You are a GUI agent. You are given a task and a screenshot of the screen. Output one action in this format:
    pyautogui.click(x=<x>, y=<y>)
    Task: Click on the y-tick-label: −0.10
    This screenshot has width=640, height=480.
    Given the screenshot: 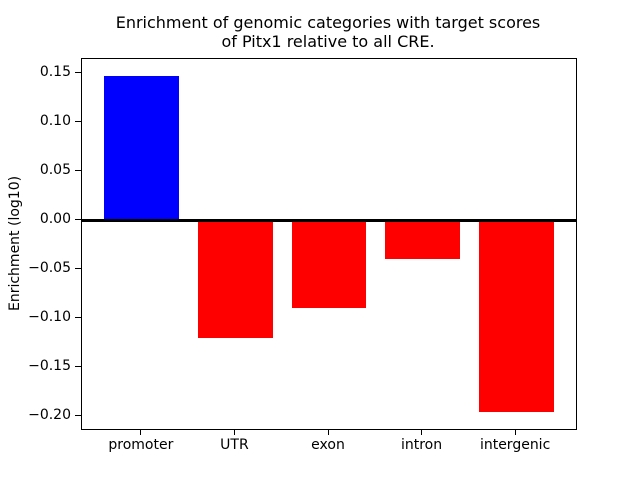 What is the action you would take?
    pyautogui.click(x=49, y=317)
    